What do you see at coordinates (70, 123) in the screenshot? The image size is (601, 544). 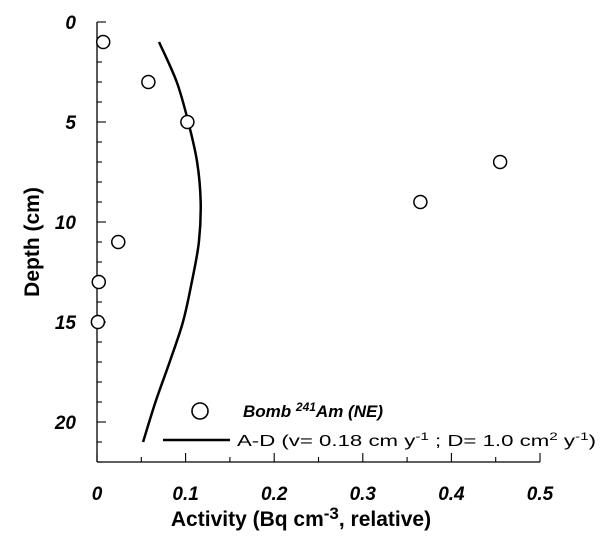 I see `y-tick-label: 5` at bounding box center [70, 123].